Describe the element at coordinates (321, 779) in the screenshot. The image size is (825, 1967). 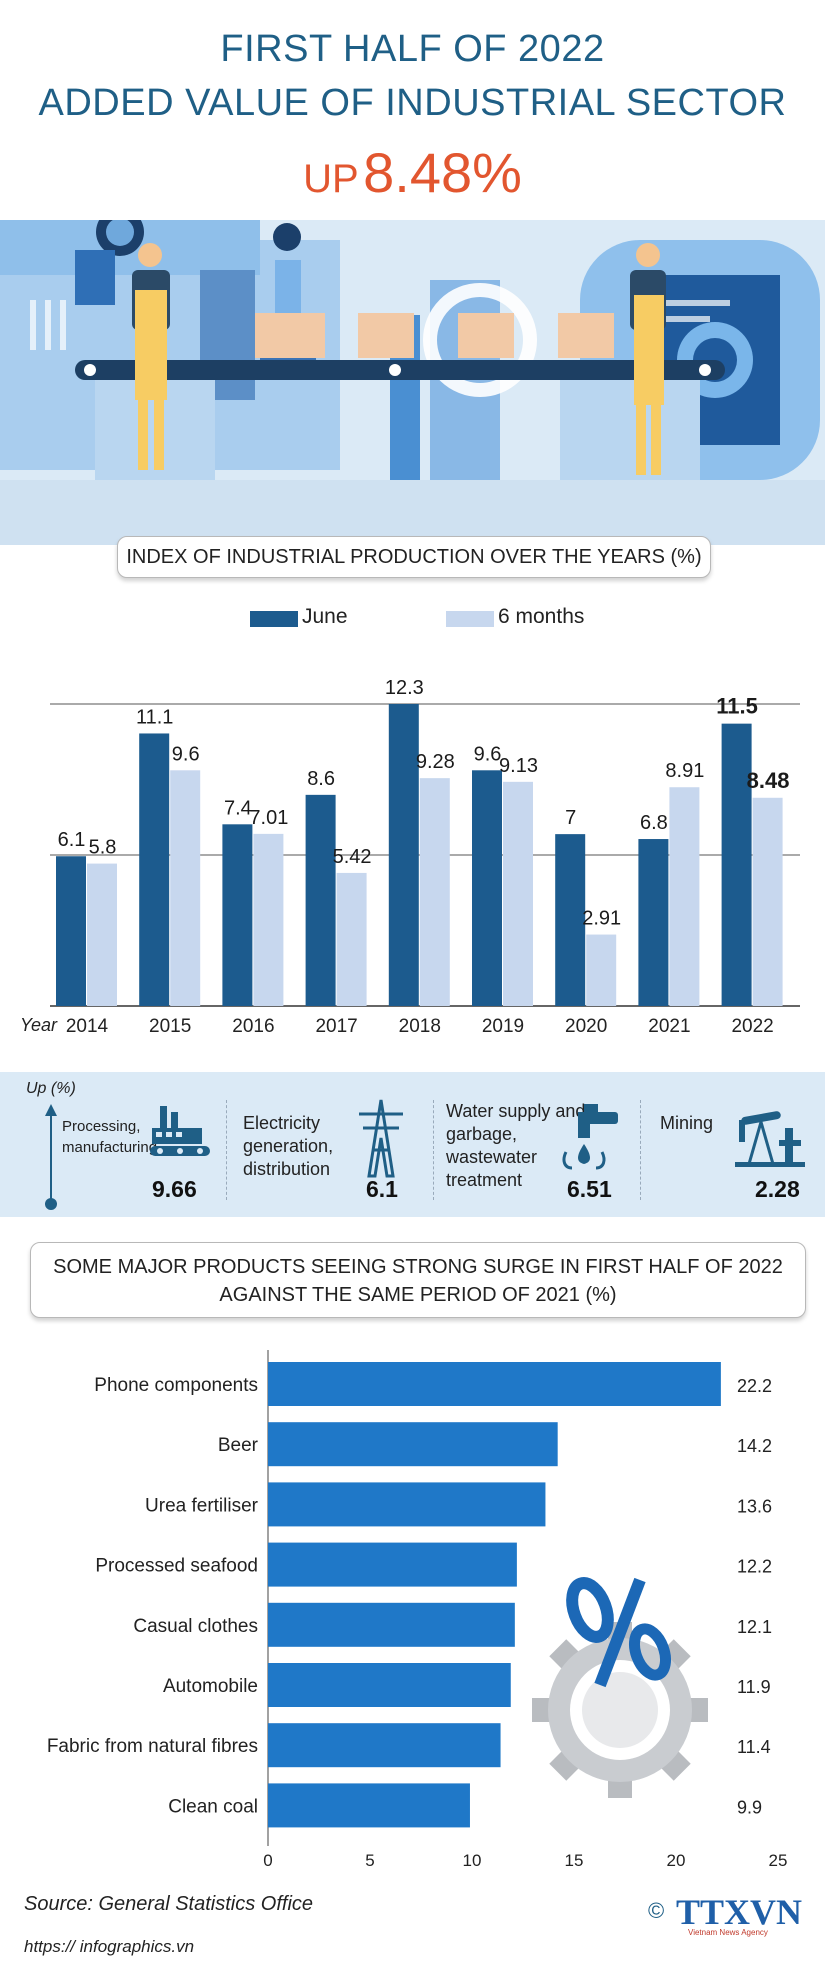
I see `value-label-june-2017: 8.6` at that location.